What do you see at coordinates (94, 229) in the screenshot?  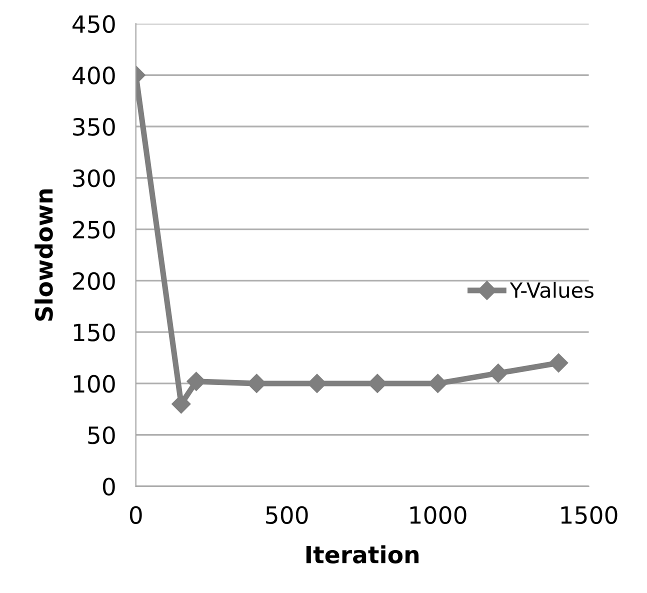 I see `y-tick-label: 250` at bounding box center [94, 229].